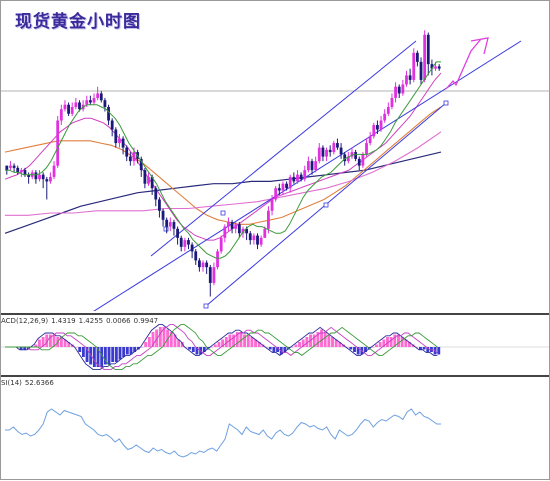 The image size is (550, 481). Describe the element at coordinates (146, 321) in the screenshot. I see `macd-value-4: 0.9947` at that location.